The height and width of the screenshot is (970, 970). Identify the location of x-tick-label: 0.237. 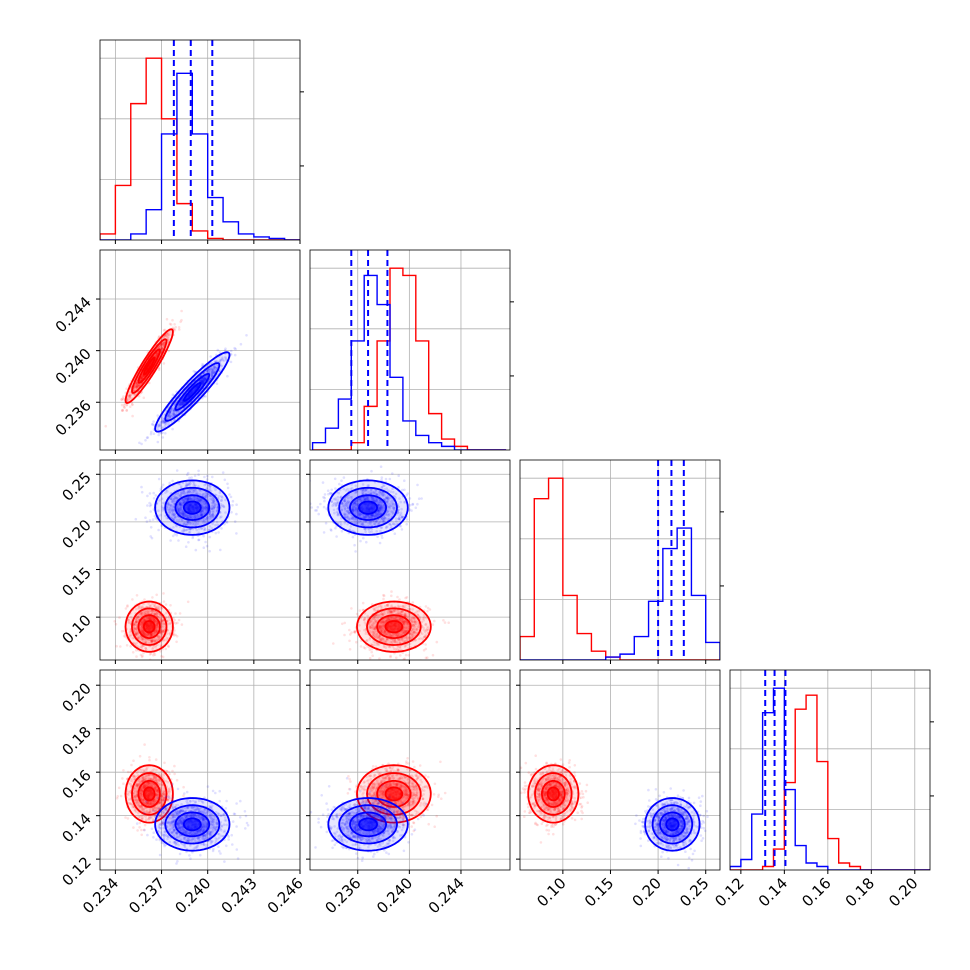
(146, 895).